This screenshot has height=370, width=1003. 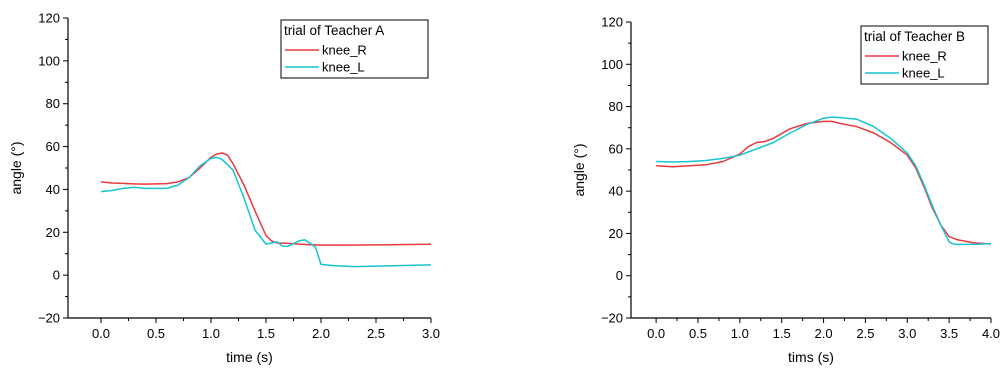 What do you see at coordinates (266, 199) in the screenshot?
I see `series-line-knee-r` at bounding box center [266, 199].